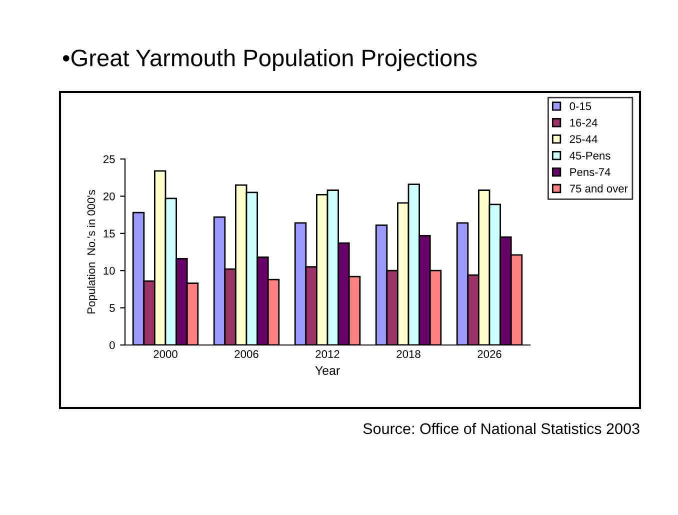 This screenshot has height=515, width=678. Describe the element at coordinates (109, 270) in the screenshot. I see `y-tick-label: 10` at that location.